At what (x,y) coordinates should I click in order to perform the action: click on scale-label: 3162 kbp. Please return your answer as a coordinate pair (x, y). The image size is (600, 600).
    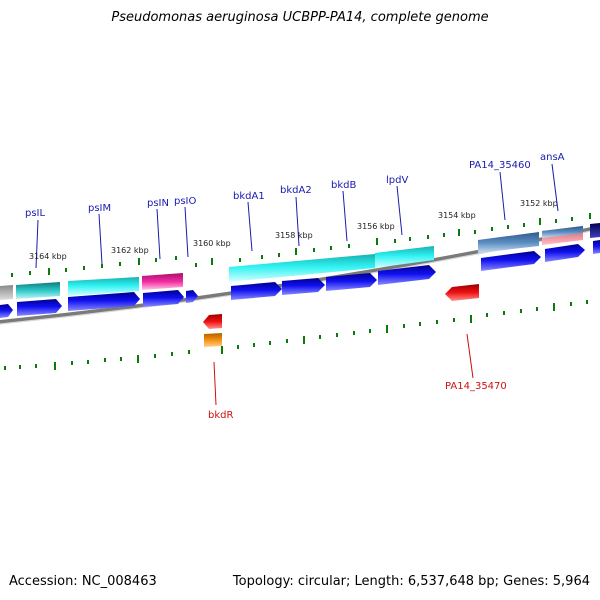
    Looking at the image, I should click on (130, 250).